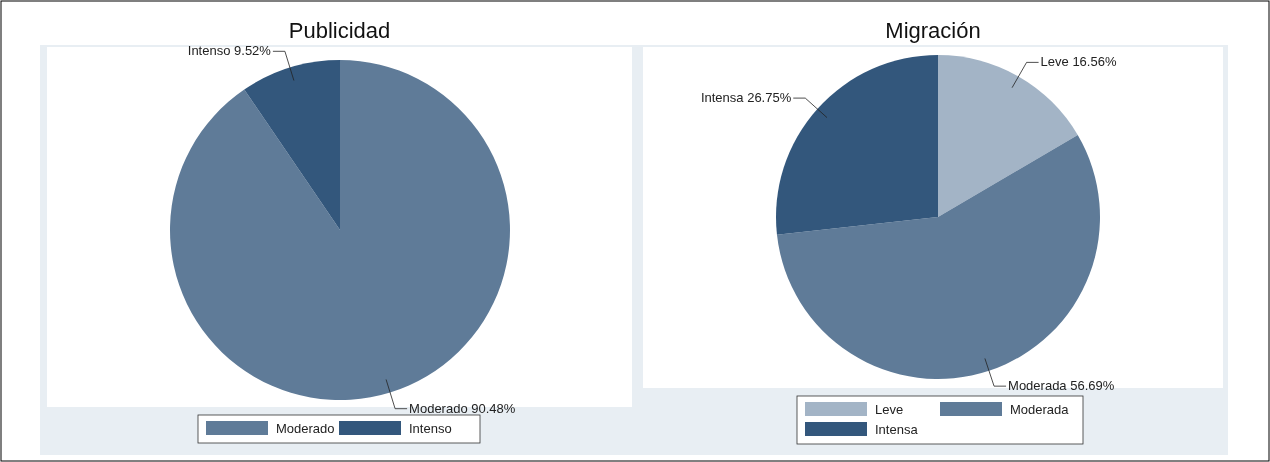  Describe the element at coordinates (462, 408) in the screenshot. I see `data-label: Moderado 90.48%` at that location.